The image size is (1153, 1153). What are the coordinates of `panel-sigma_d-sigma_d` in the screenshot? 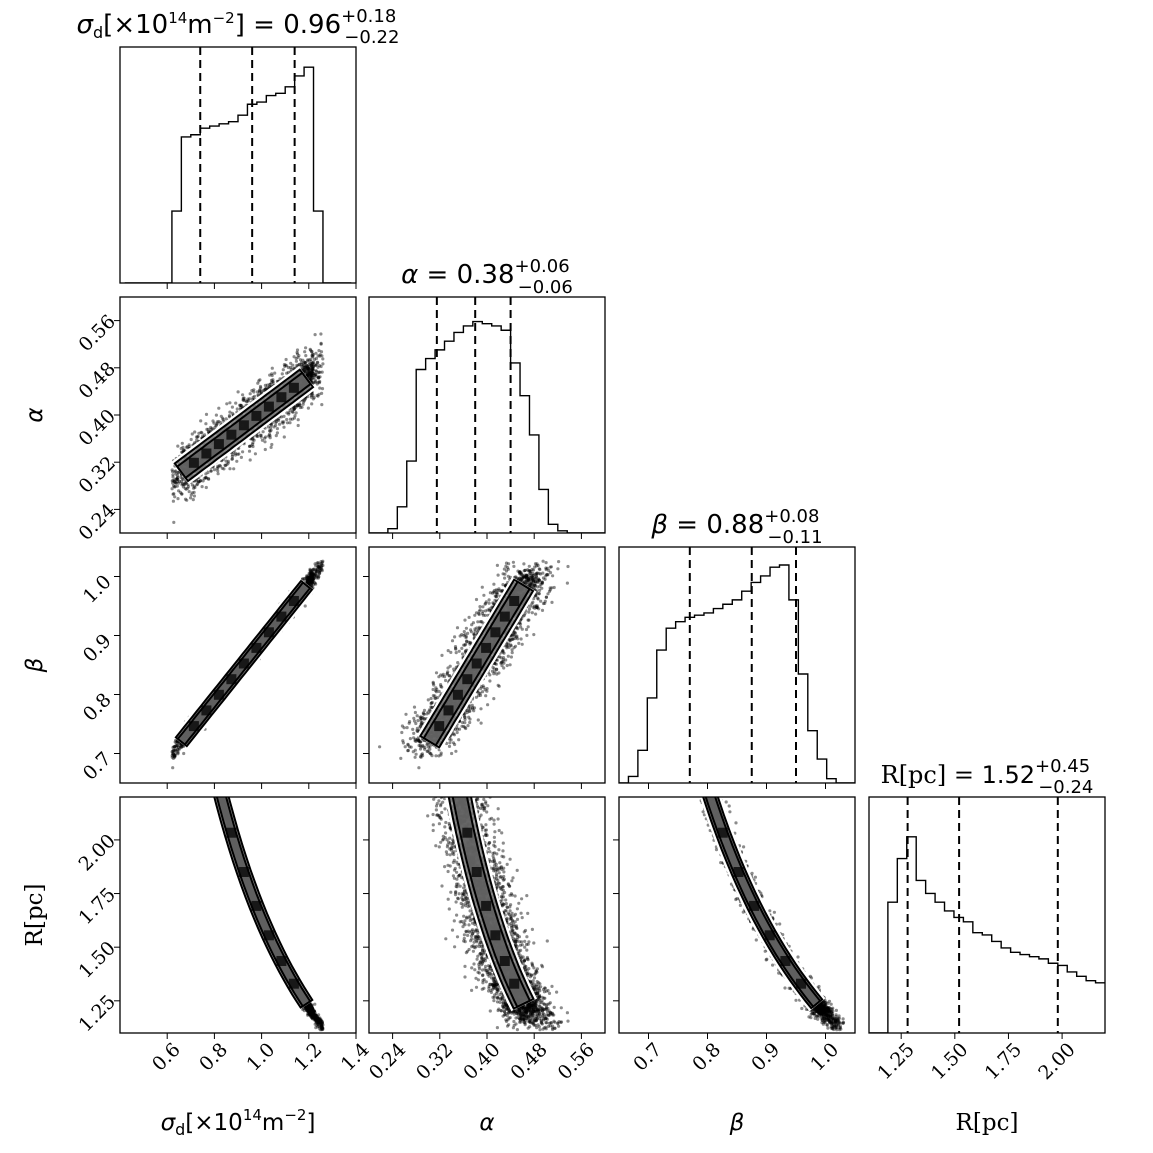 It's located at (238, 165).